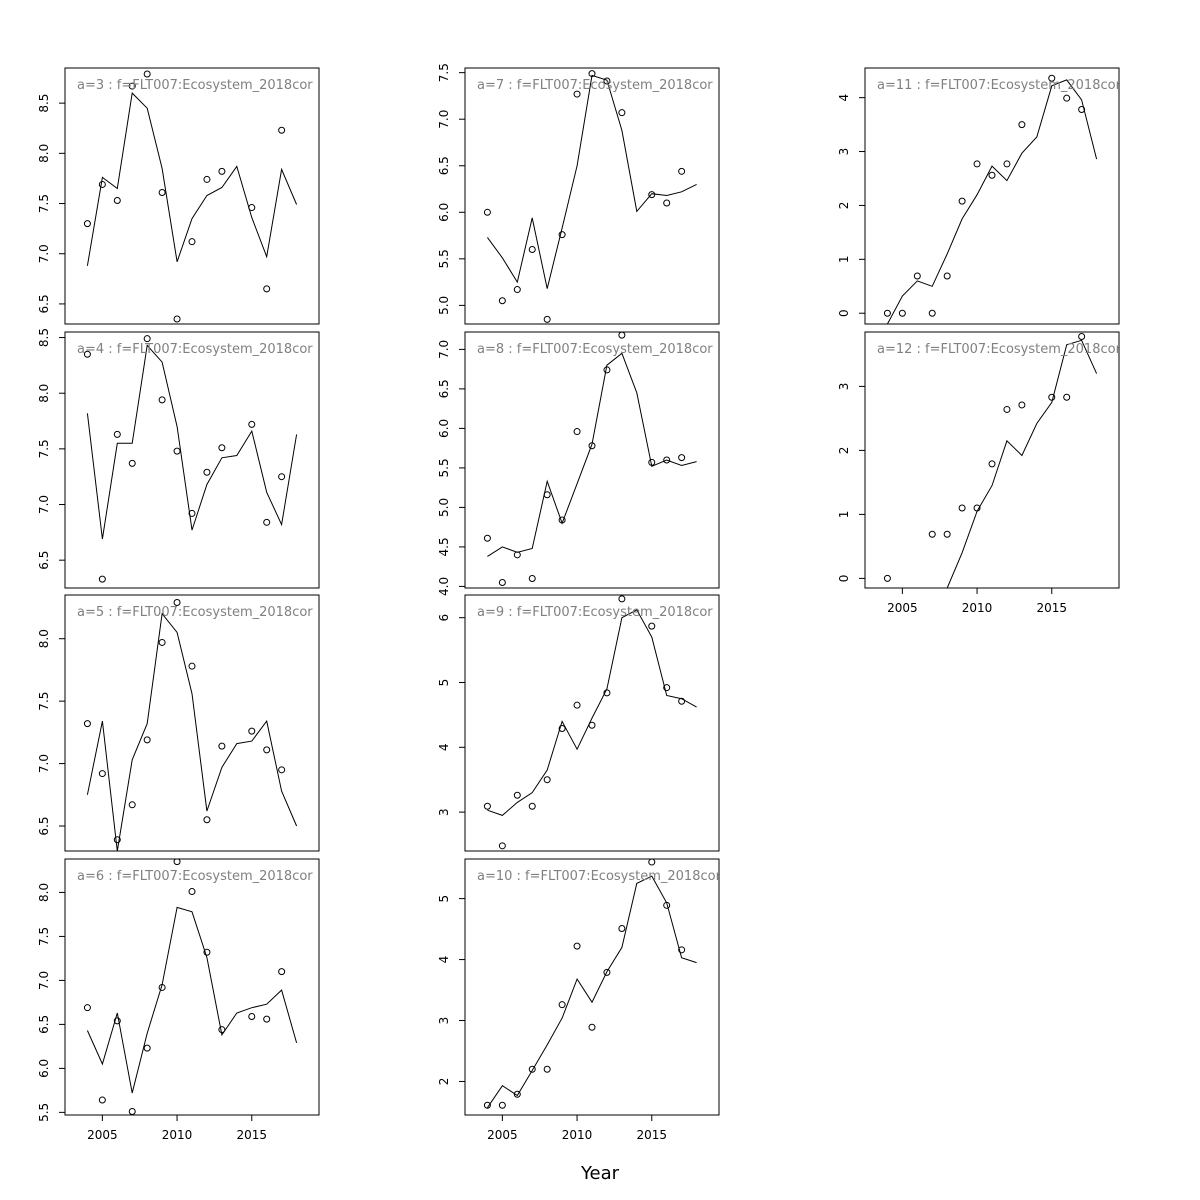  Describe the element at coordinates (444, 507) in the screenshot. I see `y-tick-label: 5.0` at that location.